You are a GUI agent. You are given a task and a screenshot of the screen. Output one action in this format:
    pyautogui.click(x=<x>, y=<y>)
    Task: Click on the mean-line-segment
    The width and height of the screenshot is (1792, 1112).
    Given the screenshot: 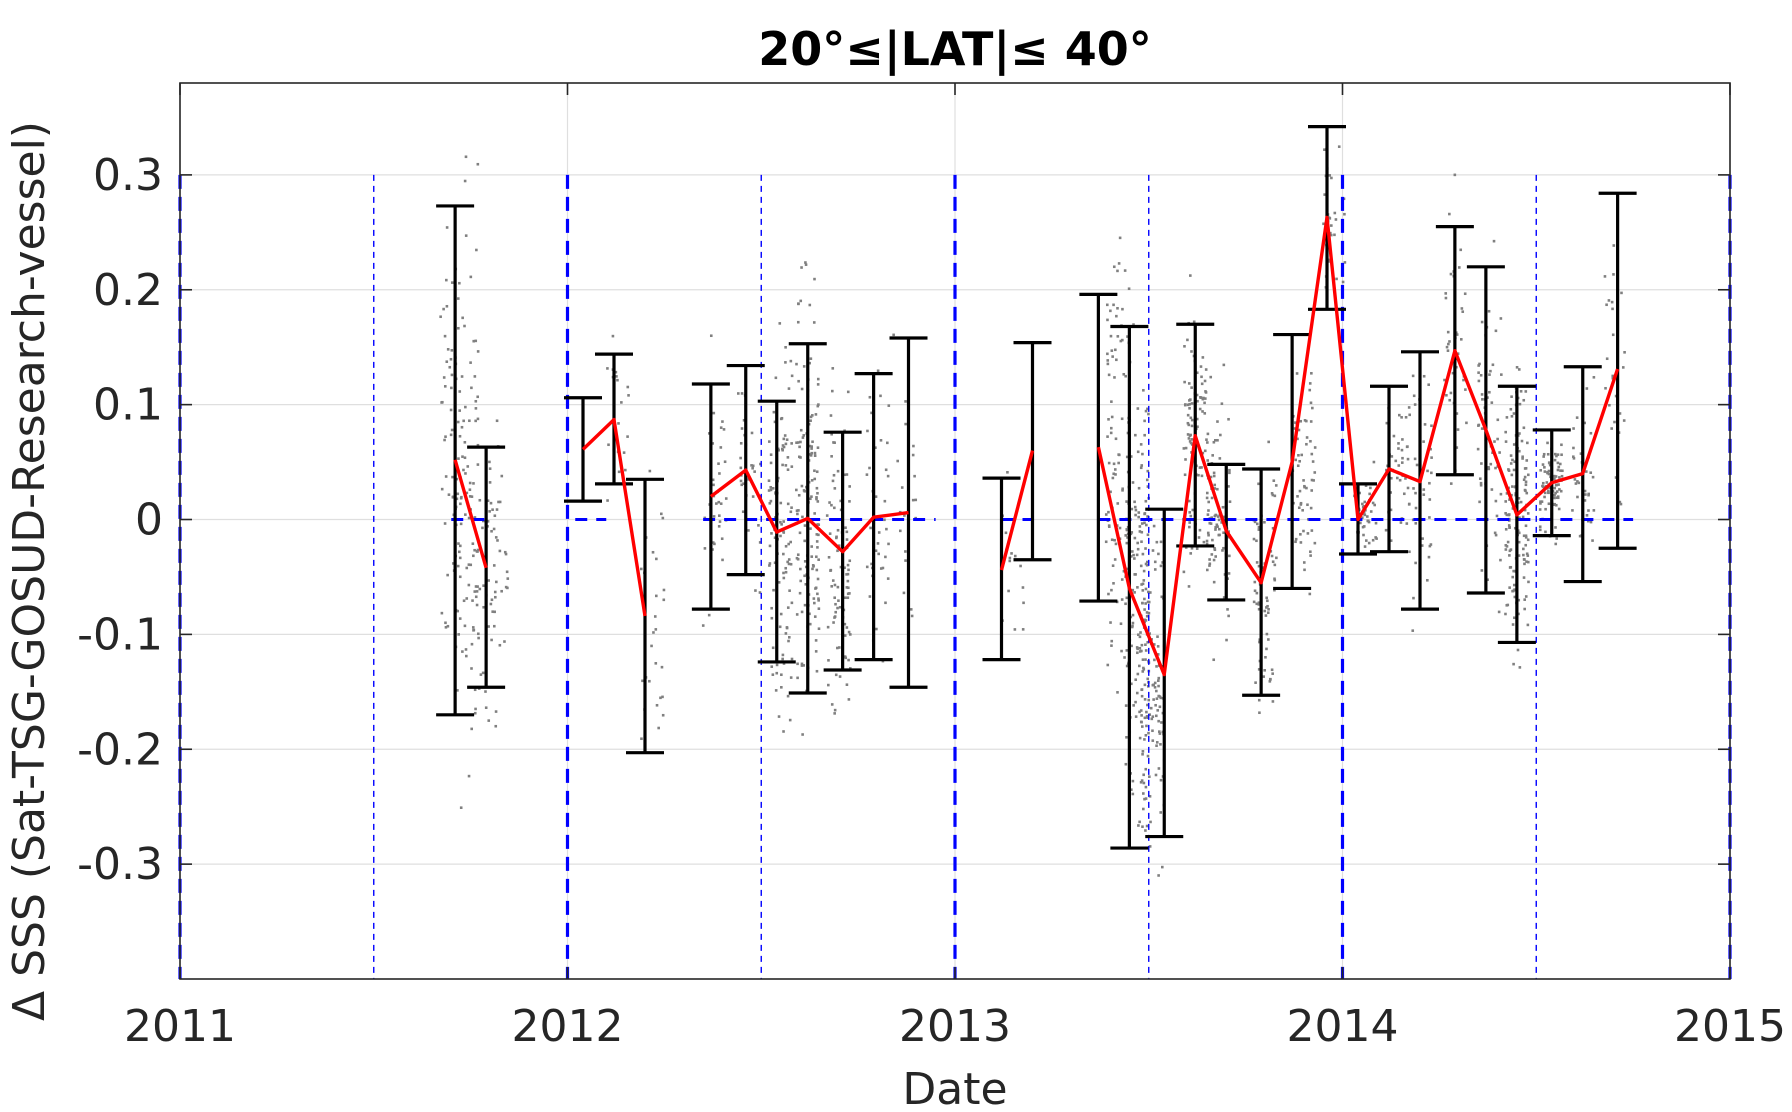 What is the action you would take?
    pyautogui.click(x=470, y=514)
    